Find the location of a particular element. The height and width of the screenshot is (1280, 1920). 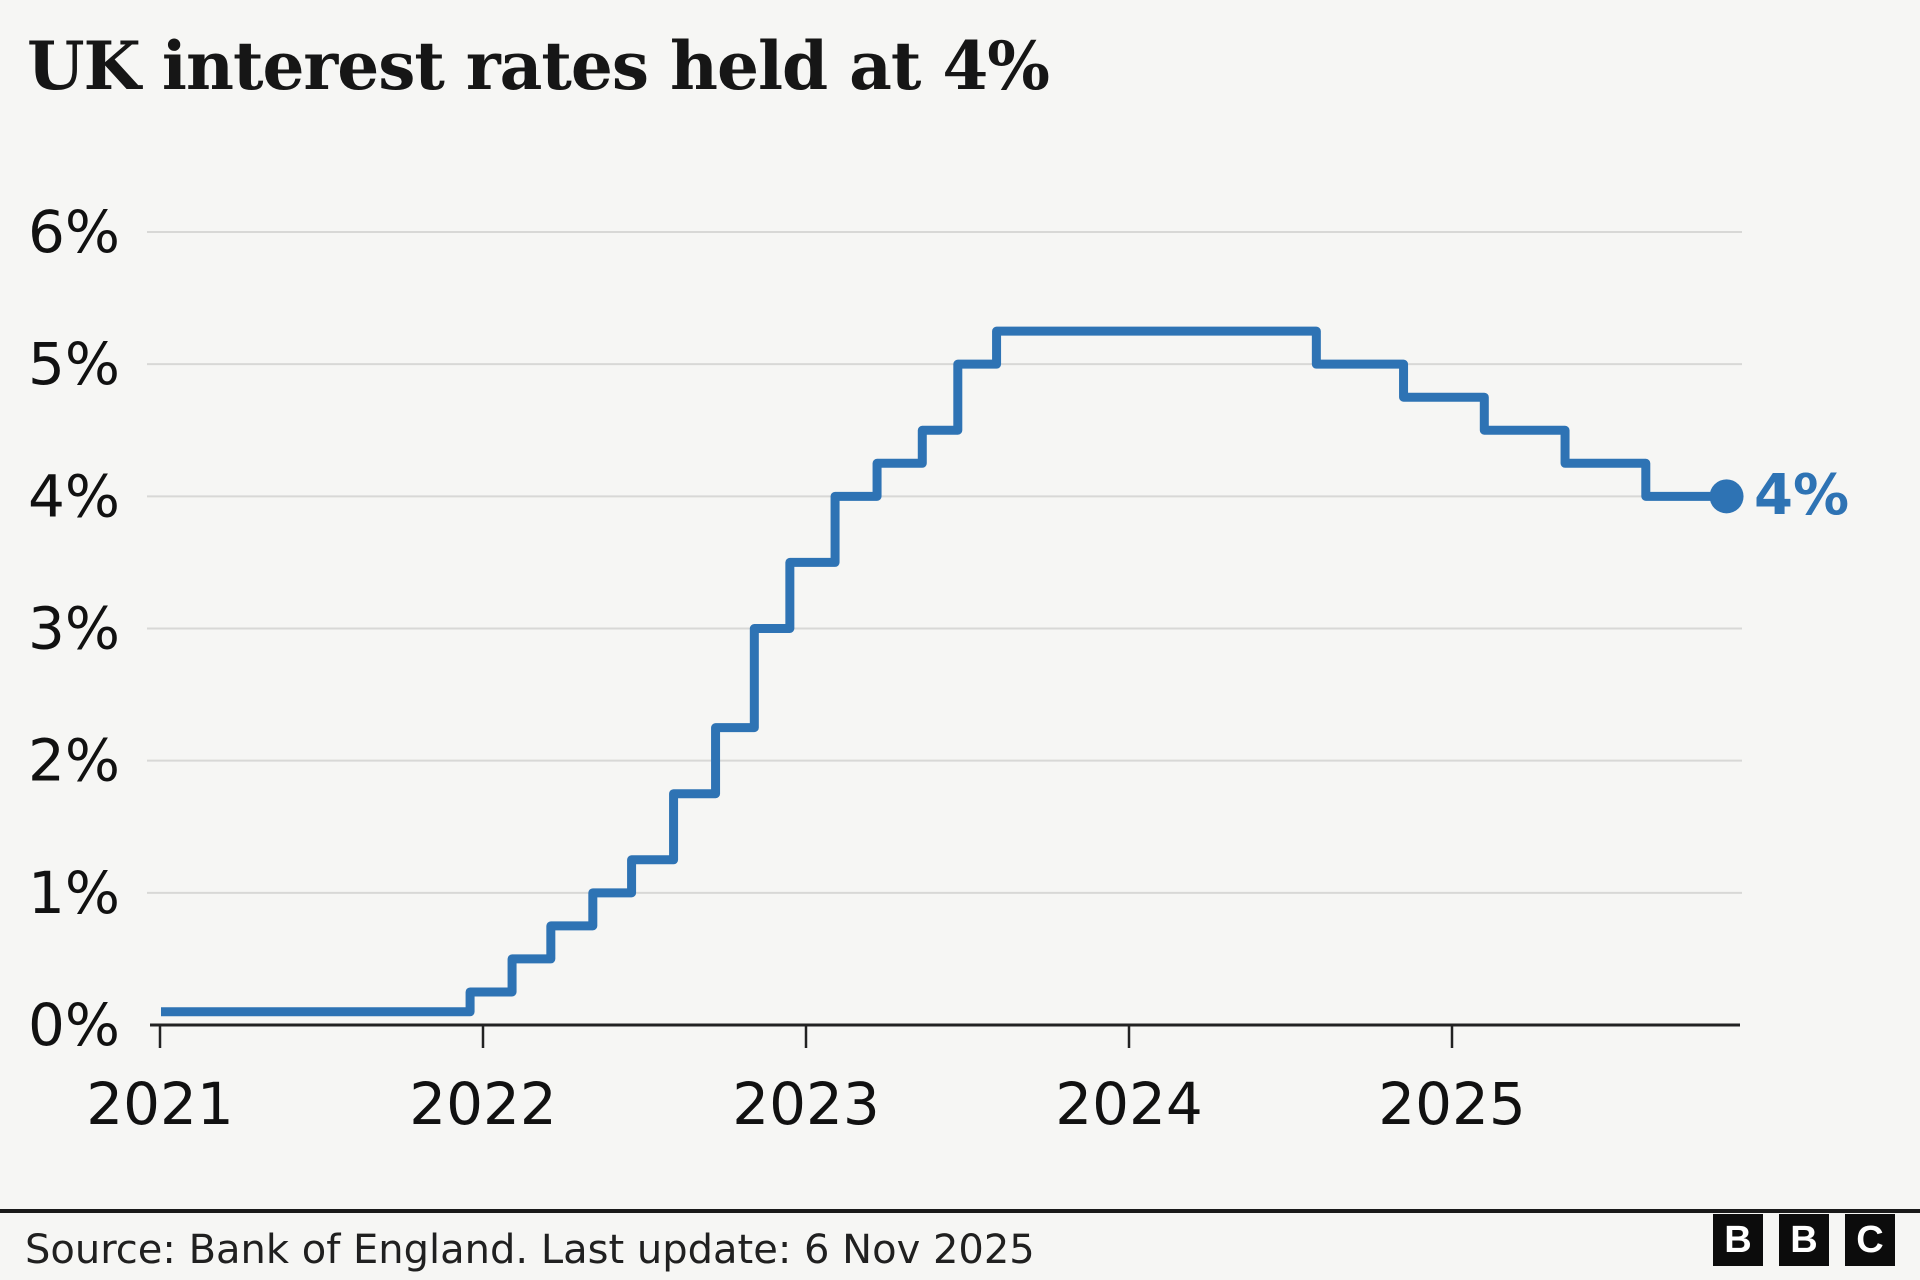

end-point-dot is located at coordinates (1726, 496).